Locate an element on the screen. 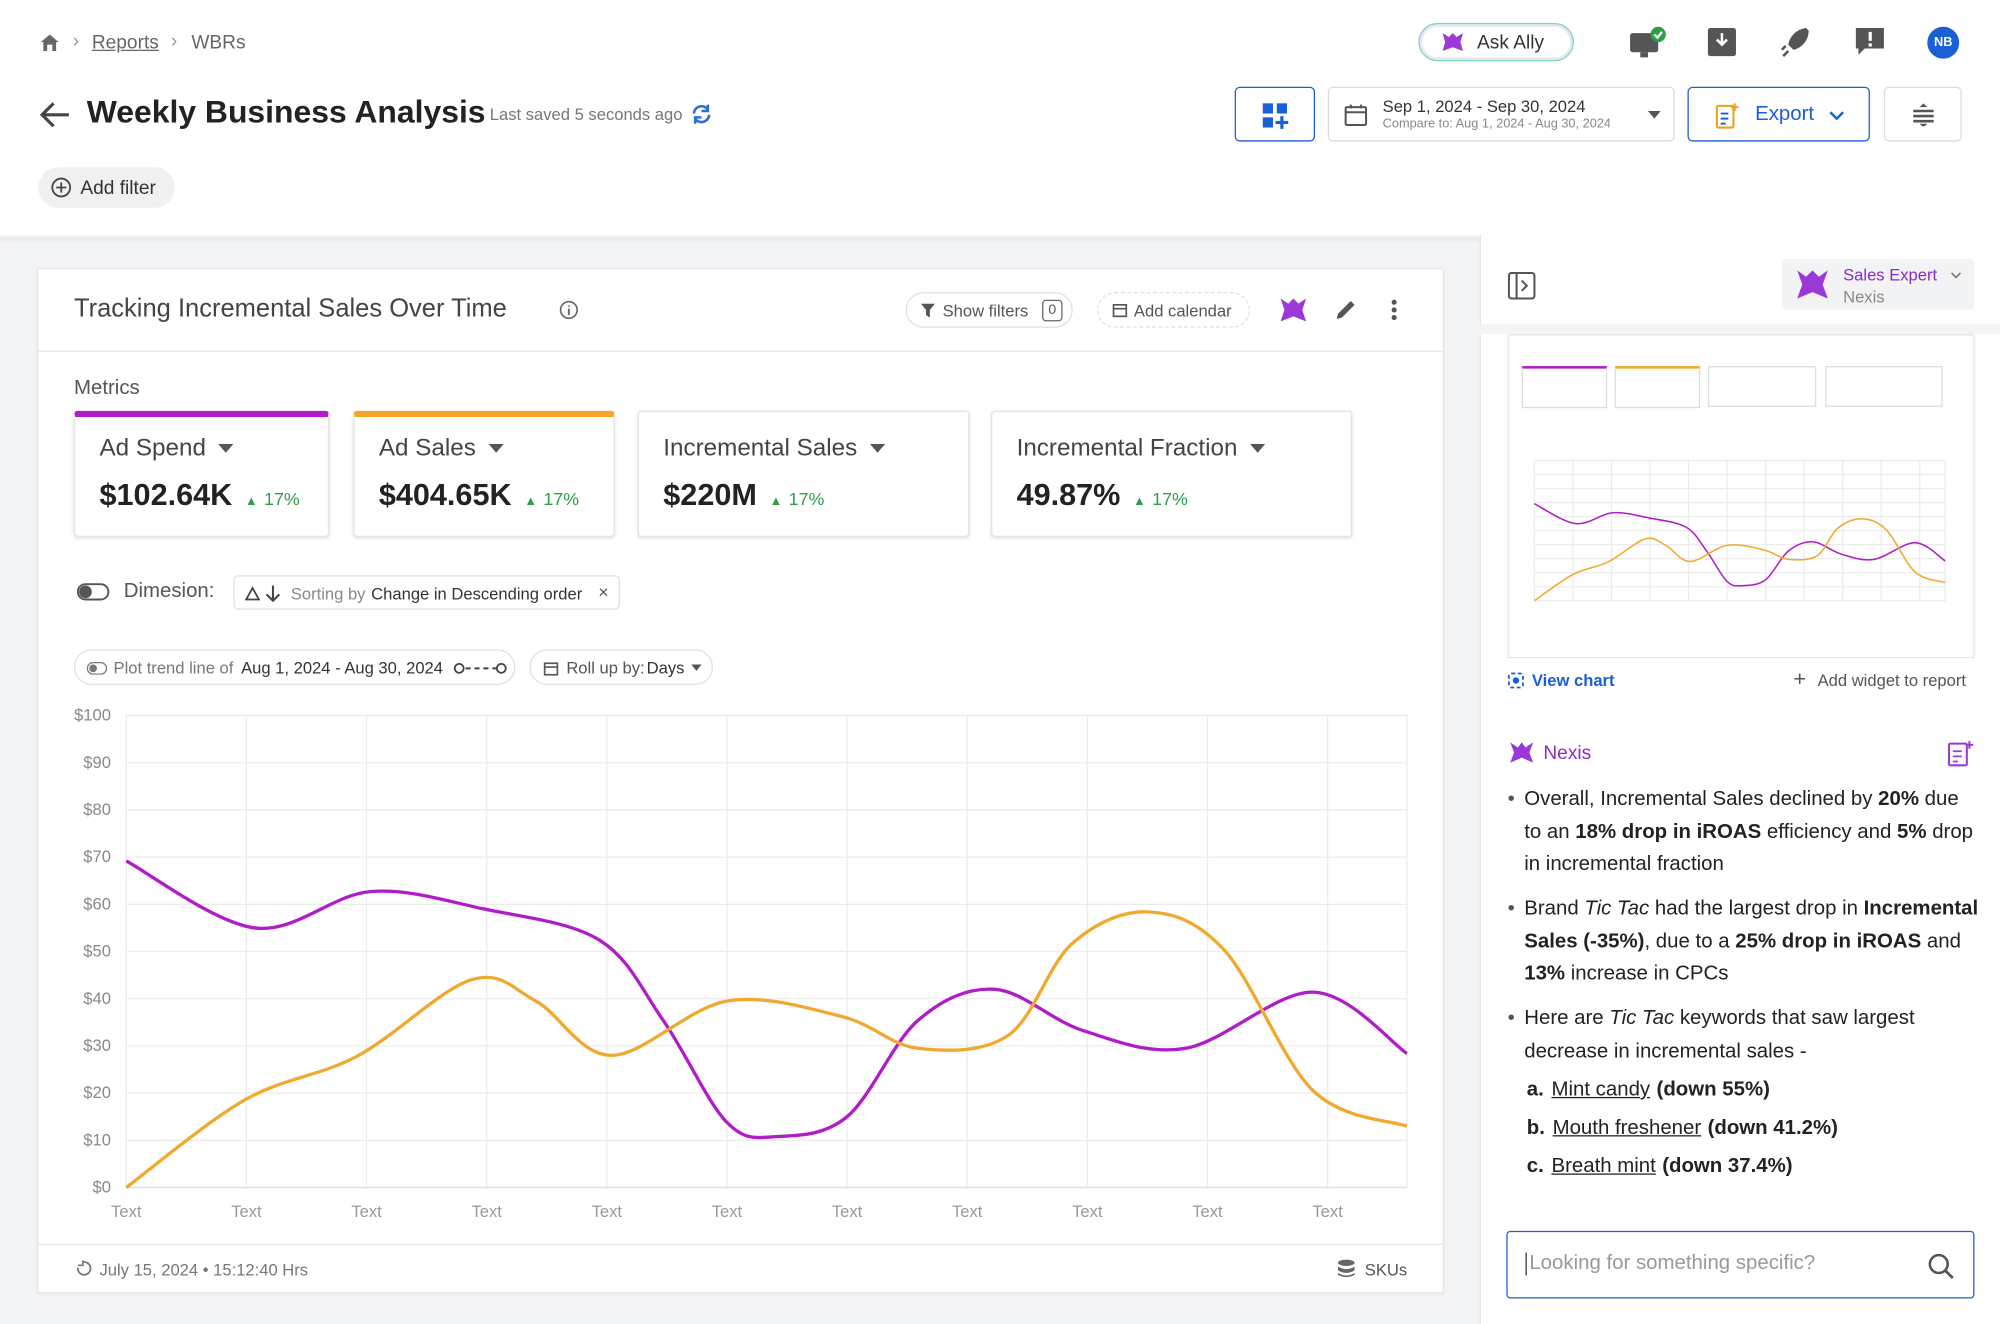 The width and height of the screenshot is (2000, 1324). info-icon is located at coordinates (569, 310).